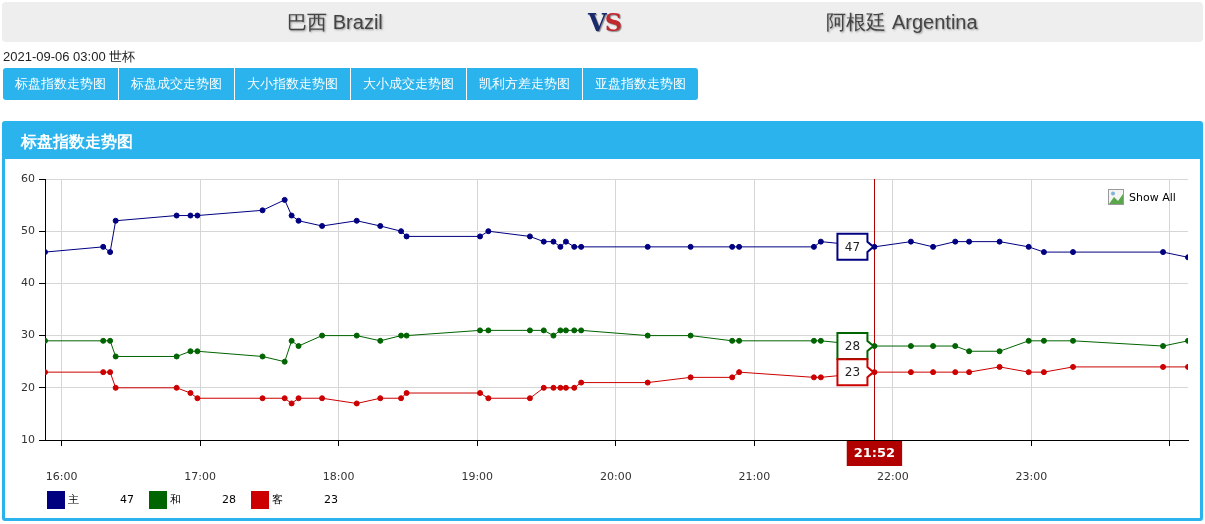 This screenshot has width=1205, height=524. I want to click on text: 2021-09-06 03:00 世杯, so click(69, 57).